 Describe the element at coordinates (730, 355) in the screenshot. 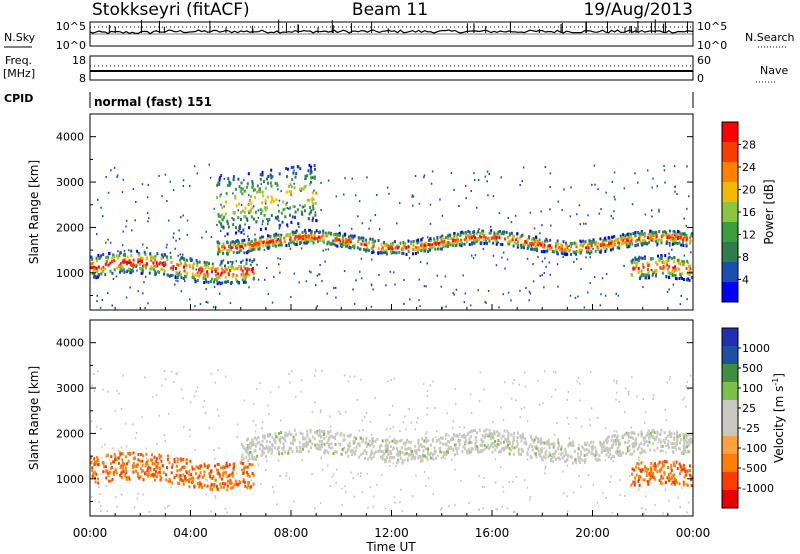

I see `velocity-colorbar-swatch` at that location.